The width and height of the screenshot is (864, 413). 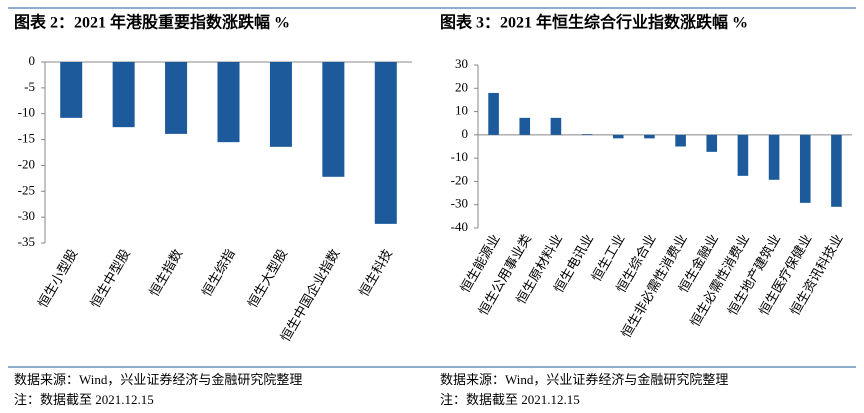 I want to click on x-tick-label: 恒生中型股, so click(x=109, y=278).